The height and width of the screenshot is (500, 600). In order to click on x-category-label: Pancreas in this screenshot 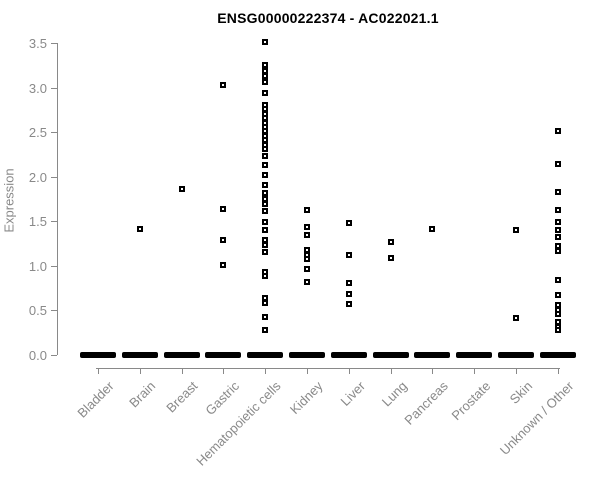, I will do `click(426, 403)`.